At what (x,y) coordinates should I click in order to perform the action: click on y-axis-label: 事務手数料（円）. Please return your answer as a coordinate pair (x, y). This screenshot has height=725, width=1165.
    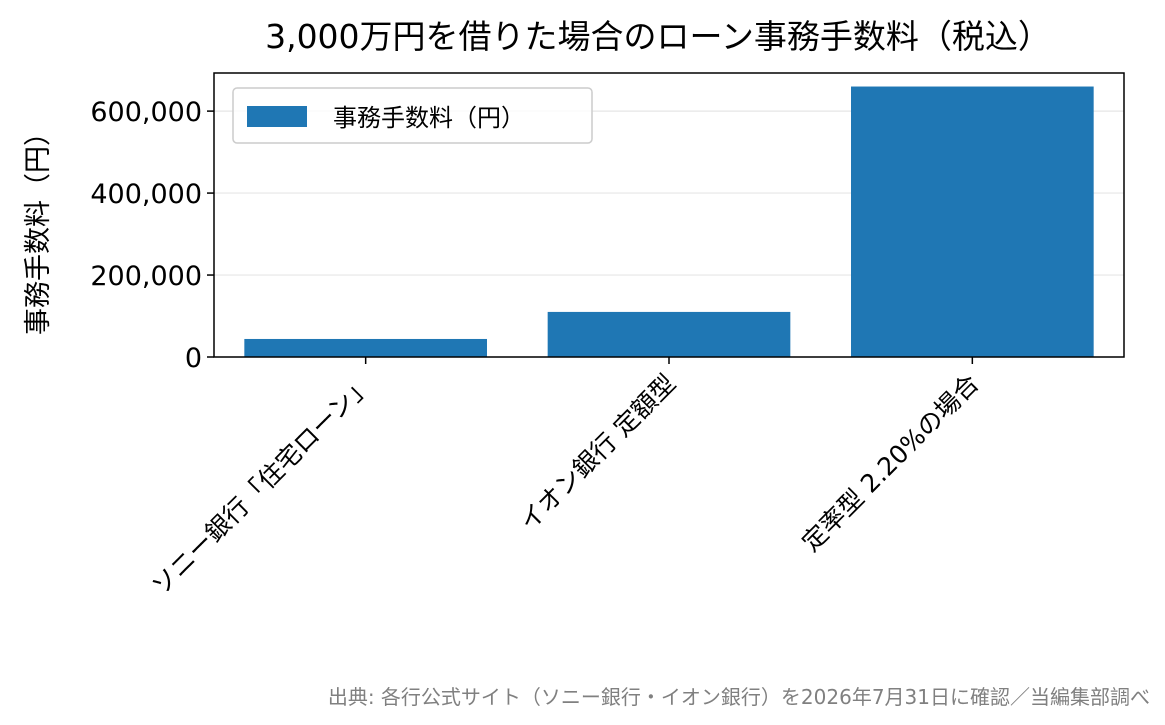
    Looking at the image, I should click on (38, 227).